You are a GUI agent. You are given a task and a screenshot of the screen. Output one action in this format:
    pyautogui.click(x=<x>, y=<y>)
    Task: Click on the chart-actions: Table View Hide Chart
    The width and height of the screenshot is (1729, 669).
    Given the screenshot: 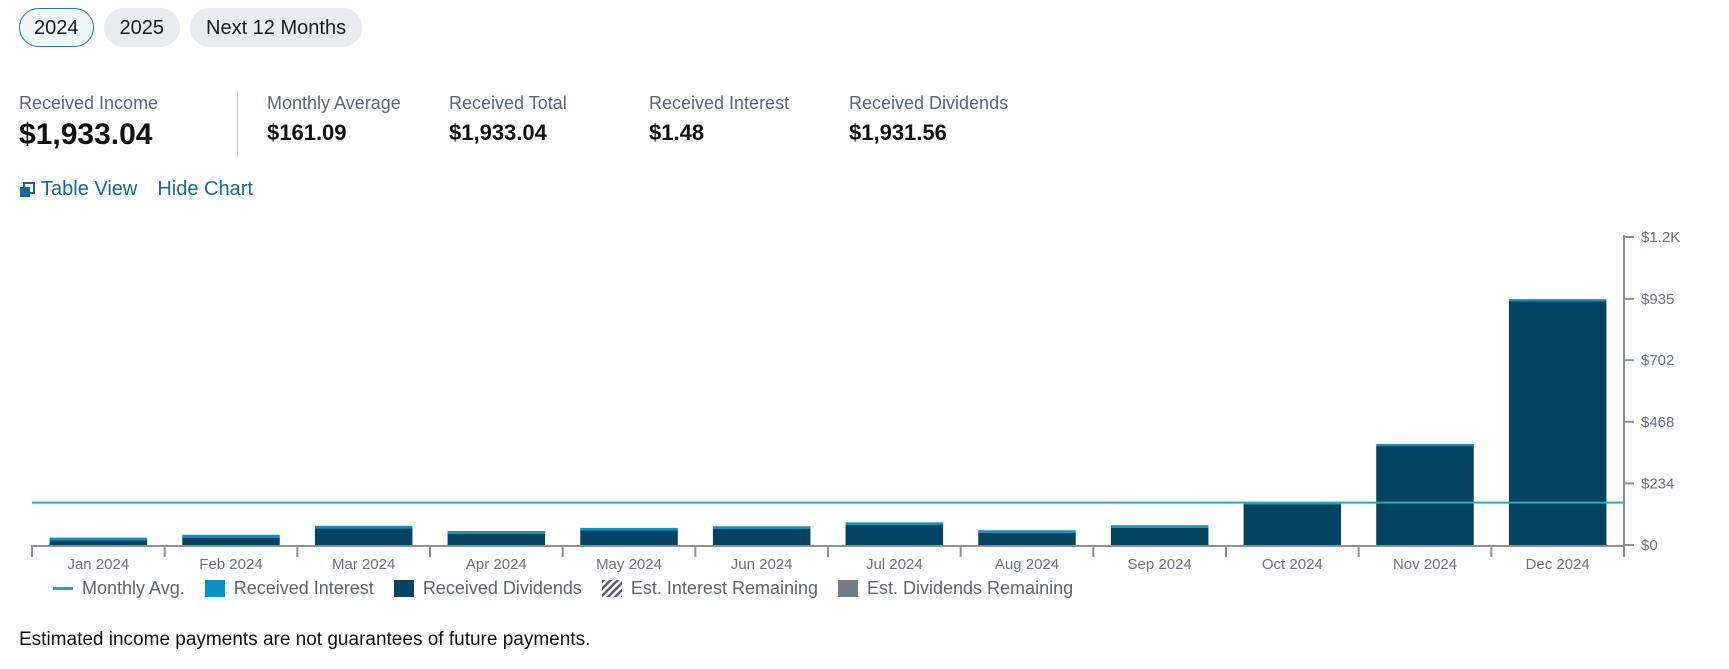 What is the action you would take?
    pyautogui.click(x=136, y=189)
    